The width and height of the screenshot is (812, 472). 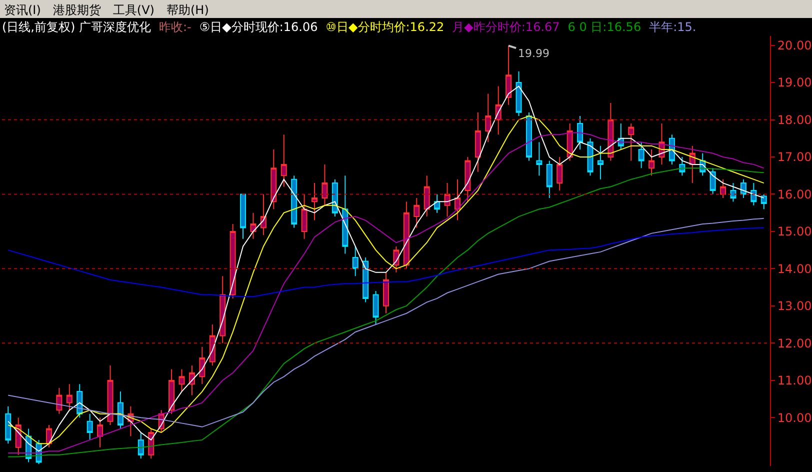 I want to click on y-tick-label: 15.00, so click(x=794, y=231).